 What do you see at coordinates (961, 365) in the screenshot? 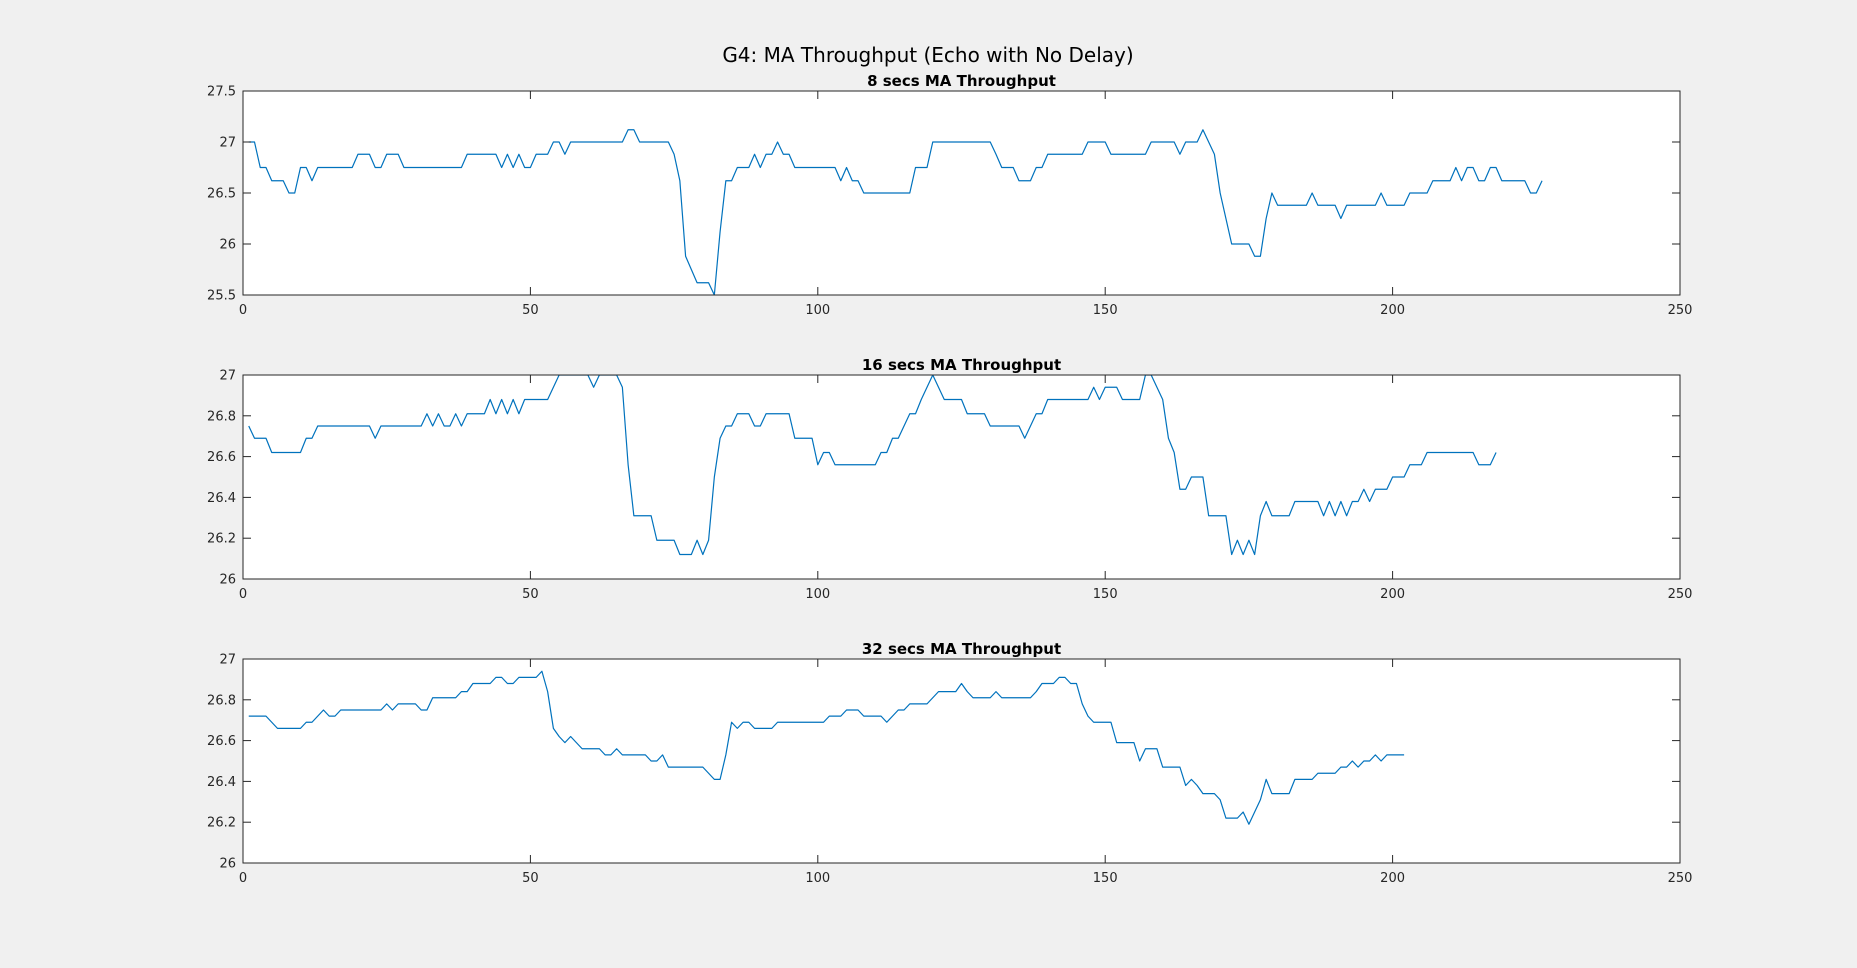
I see `subplot-title: 16 secs MA Throughput` at bounding box center [961, 365].